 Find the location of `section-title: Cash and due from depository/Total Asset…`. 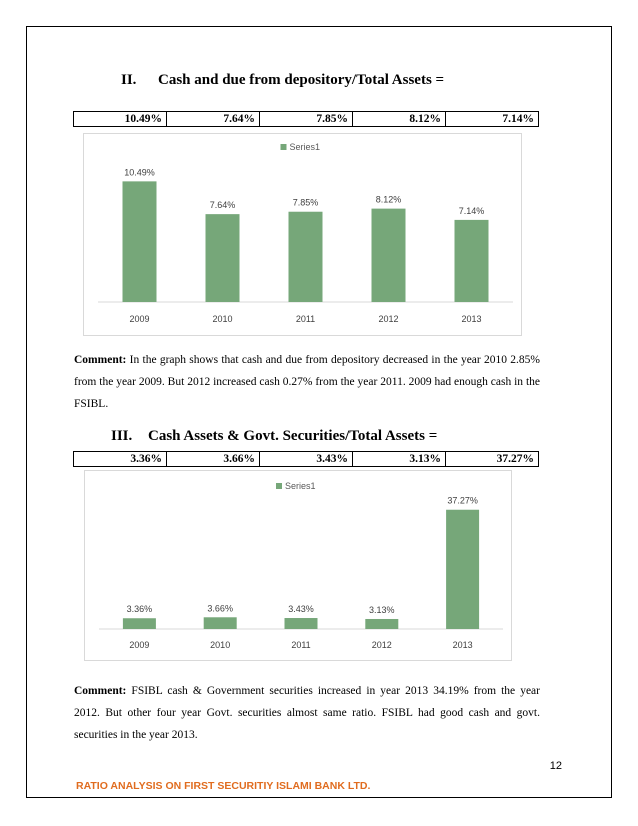

section-title: Cash and due from depository/Total Asset… is located at coordinates (301, 80).